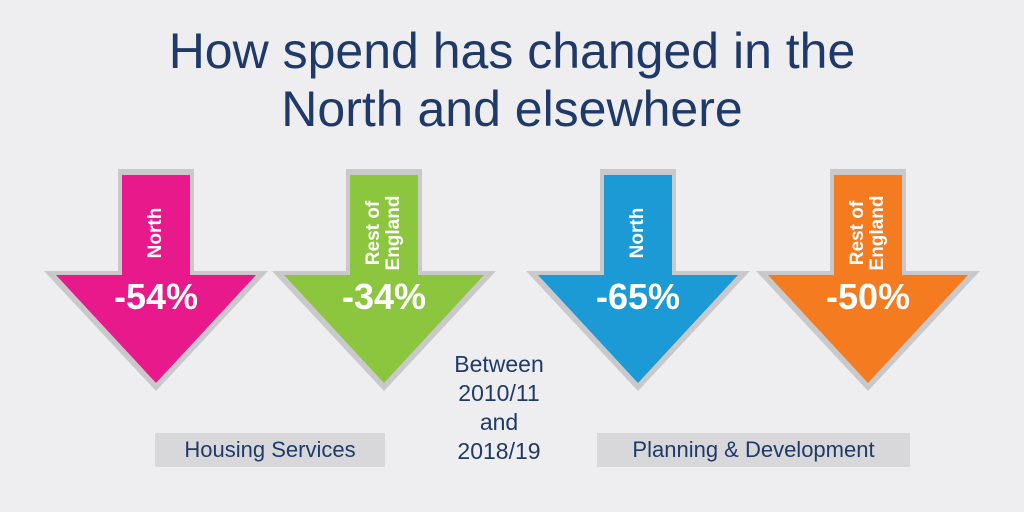  I want to click on change-percent: -34%, so click(384, 296).